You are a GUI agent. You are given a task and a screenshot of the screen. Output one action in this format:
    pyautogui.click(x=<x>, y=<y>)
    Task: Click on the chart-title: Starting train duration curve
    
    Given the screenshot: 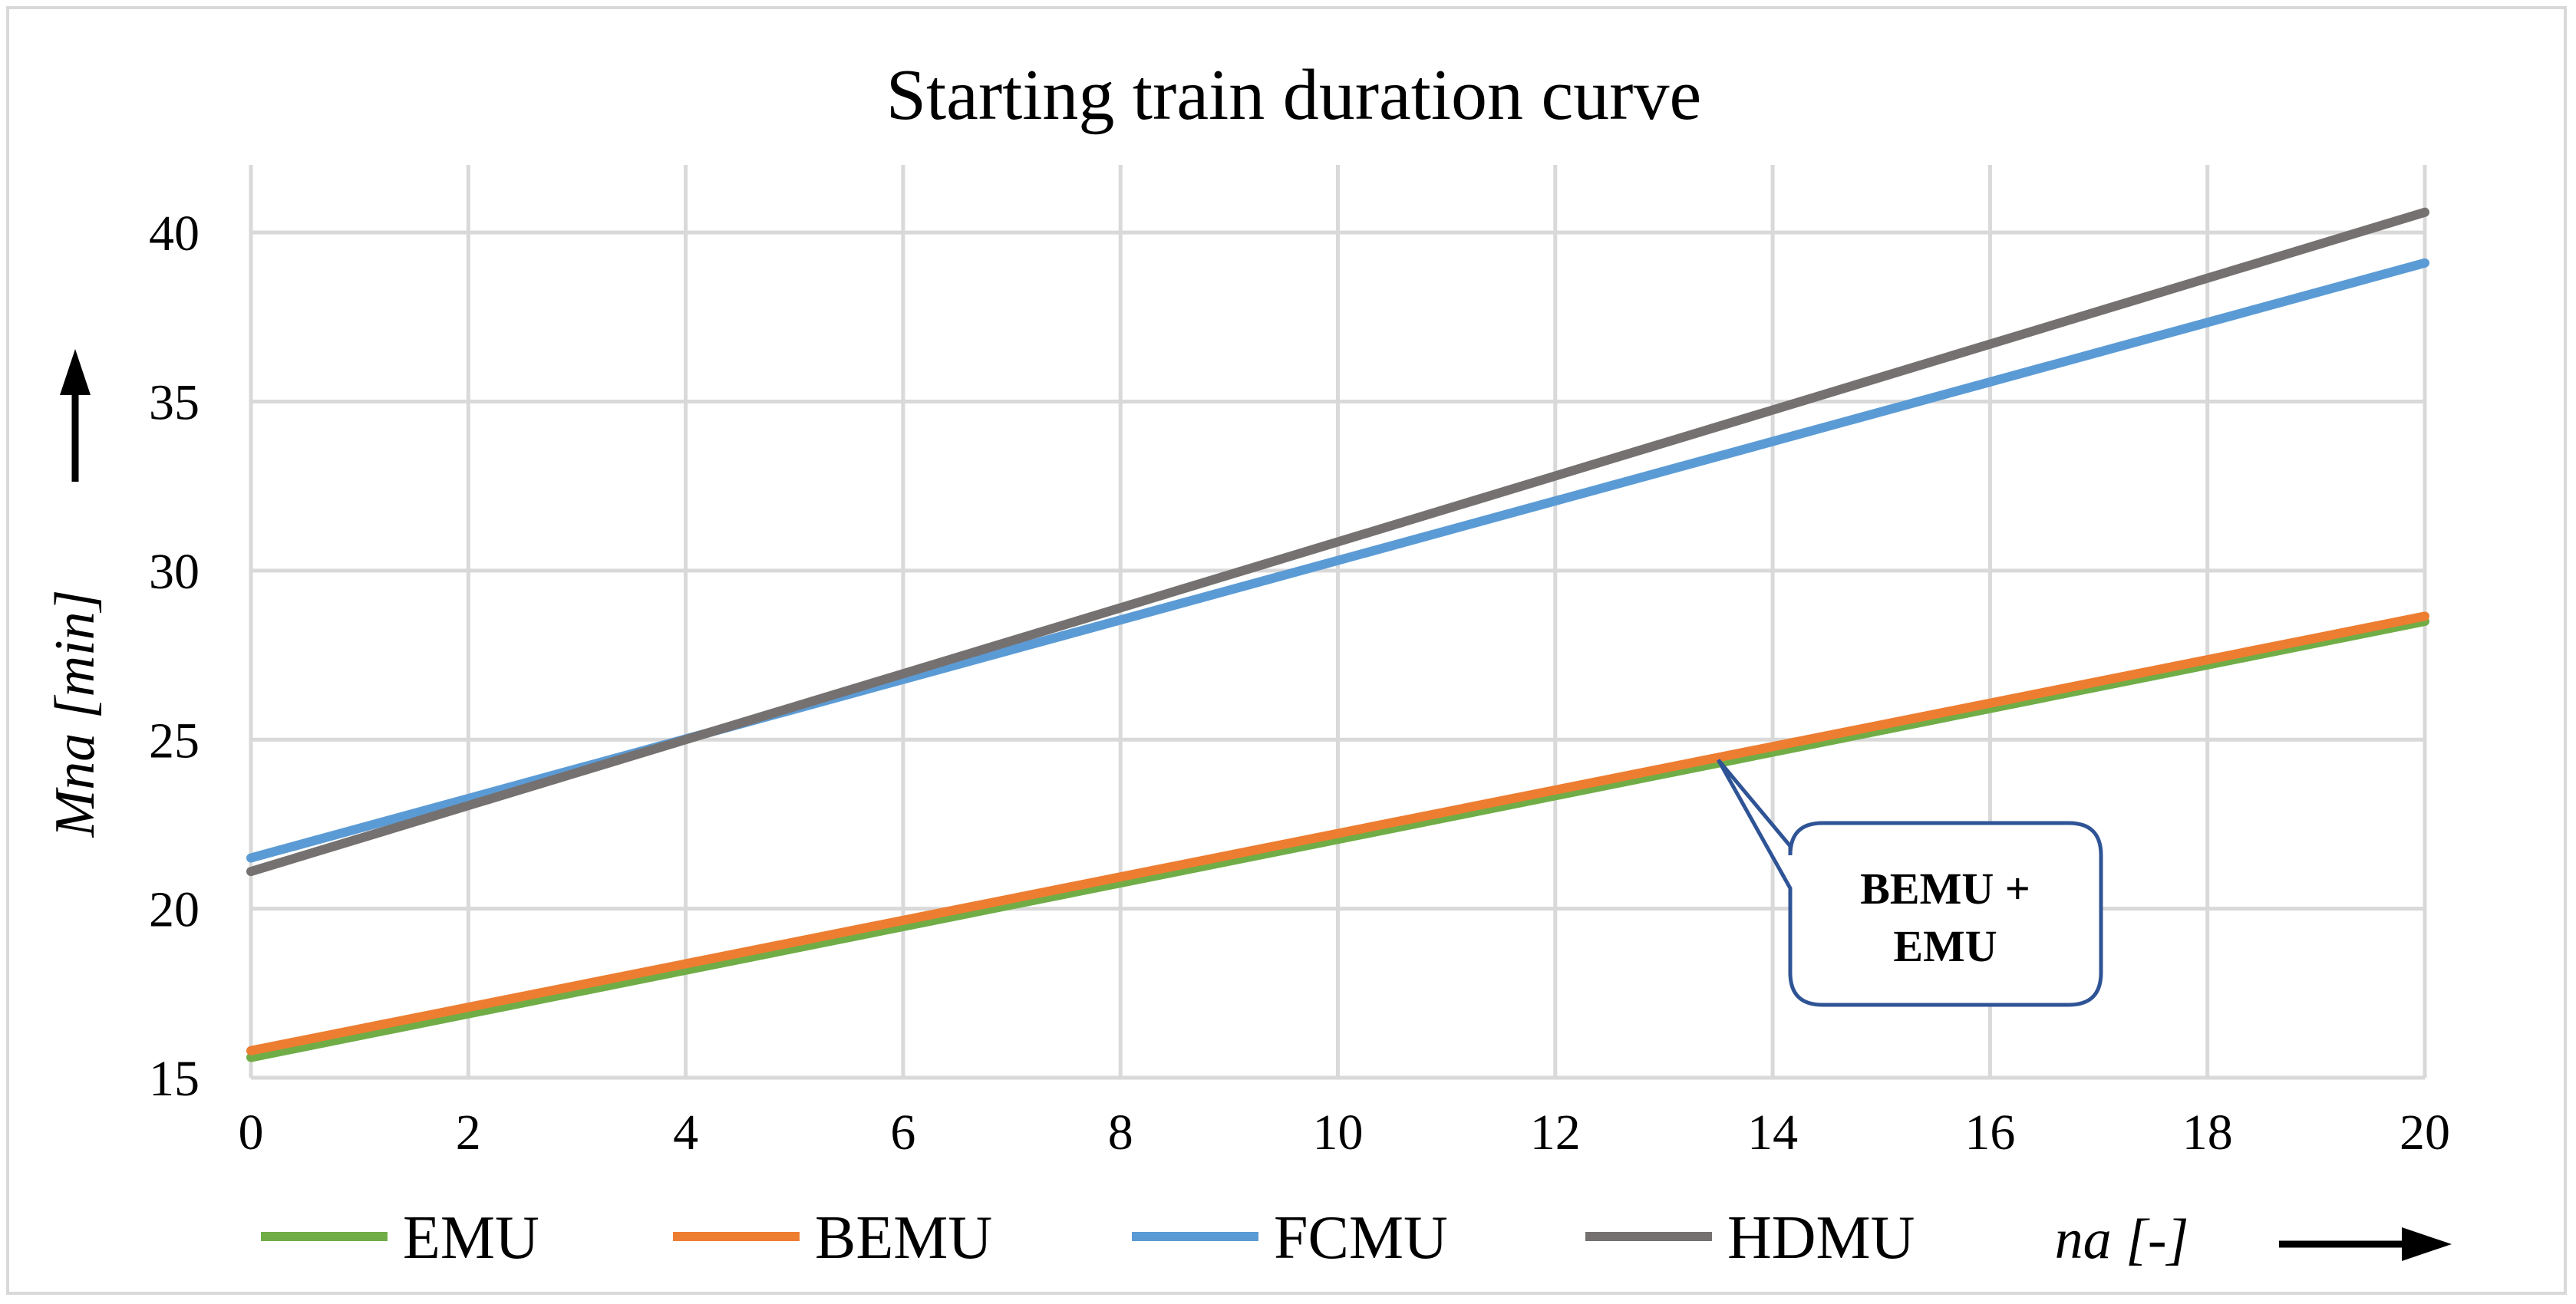 What is the action you would take?
    pyautogui.click(x=1293, y=95)
    